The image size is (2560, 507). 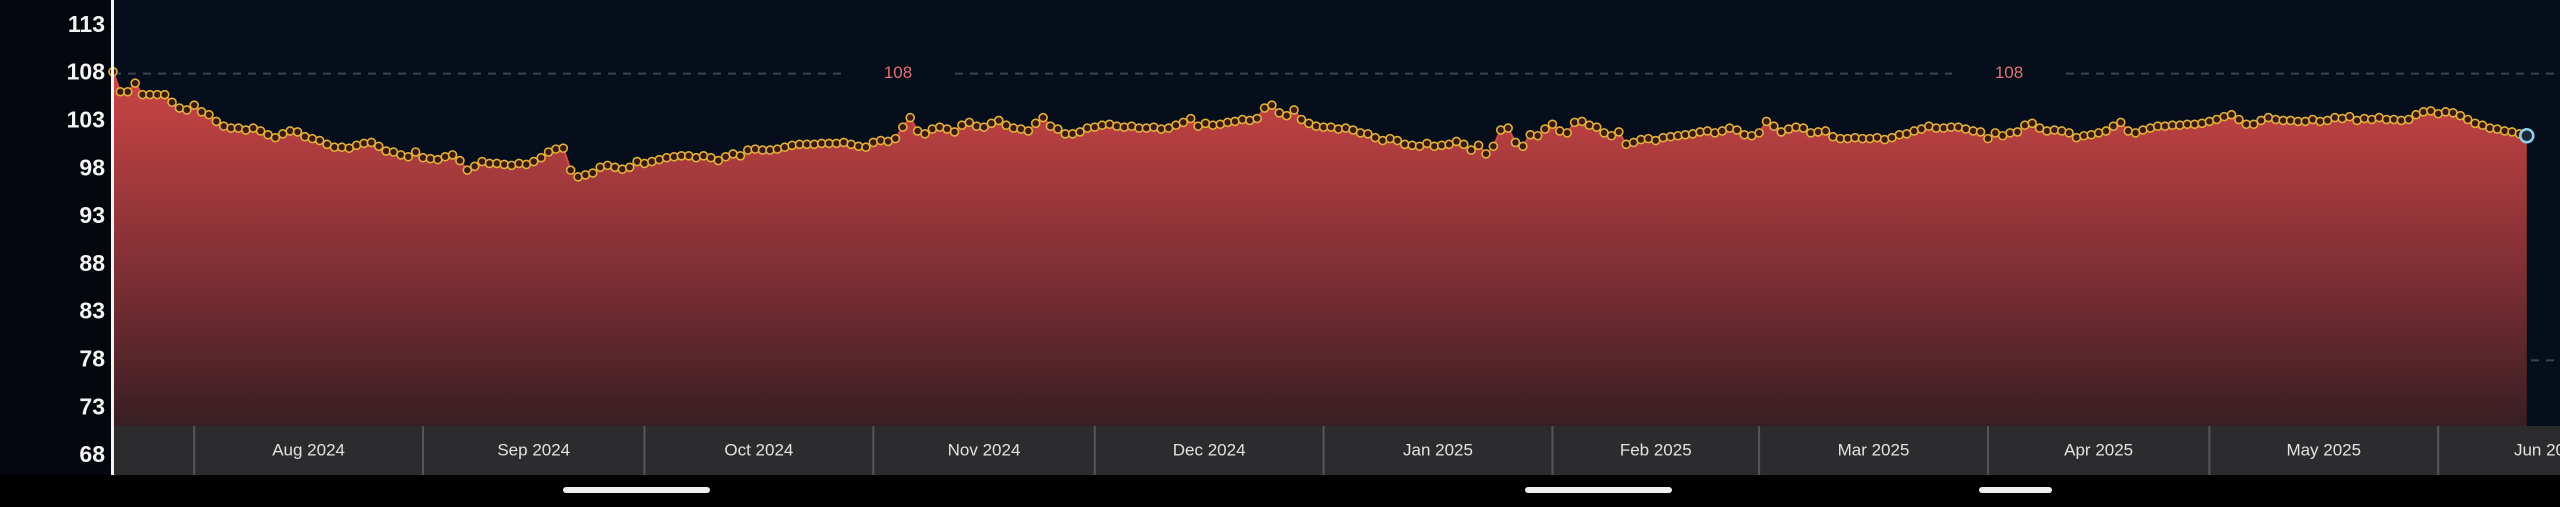 What do you see at coordinates (92, 358) in the screenshot?
I see `y-tick-label: 78` at bounding box center [92, 358].